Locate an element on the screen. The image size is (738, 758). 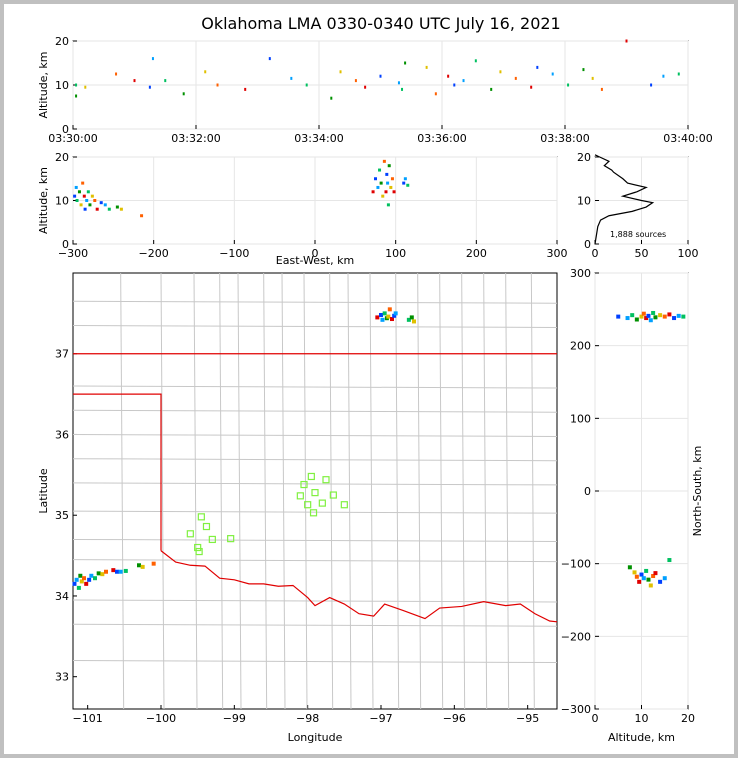
time-height-y-tick-label: 10 is located at coordinates (62, 85).